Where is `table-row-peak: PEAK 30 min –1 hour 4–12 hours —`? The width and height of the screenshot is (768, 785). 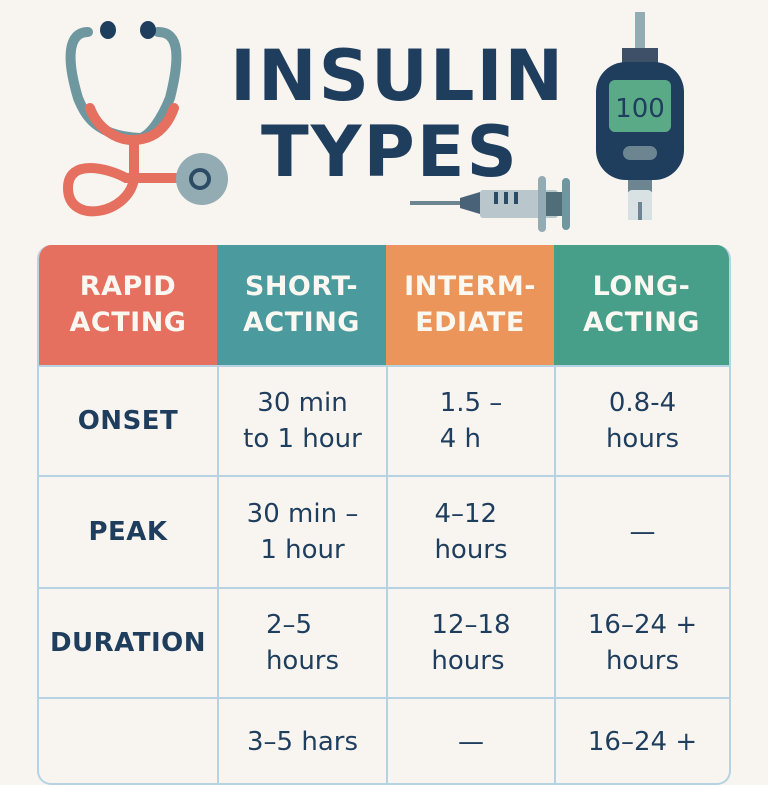 table-row-peak: PEAK 30 min –1 hour 4–12 hours — is located at coordinates (384, 531).